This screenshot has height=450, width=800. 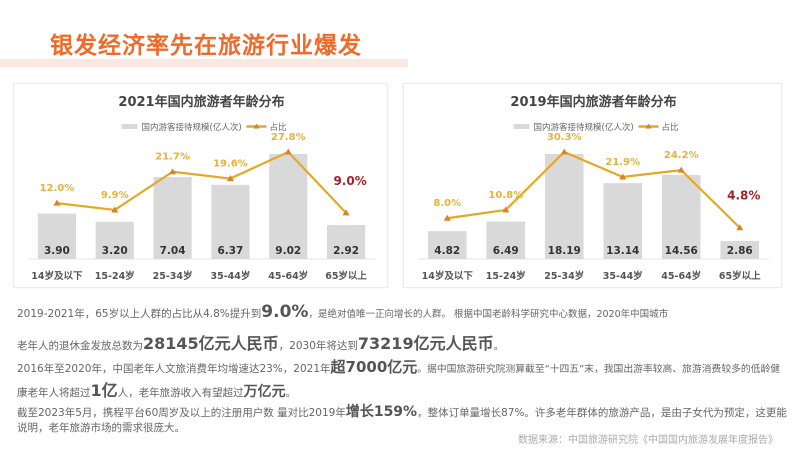 What do you see at coordinates (743, 196) in the screenshot?
I see `line-value-label: 4.8%` at bounding box center [743, 196].